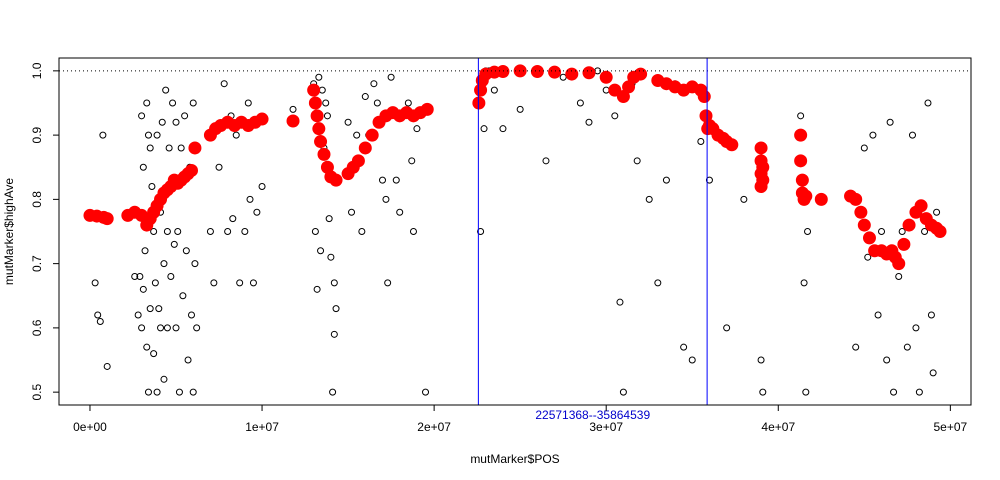  Describe the element at coordinates (606, 427) in the screenshot. I see `x-tick-label: 3e+07` at that location.